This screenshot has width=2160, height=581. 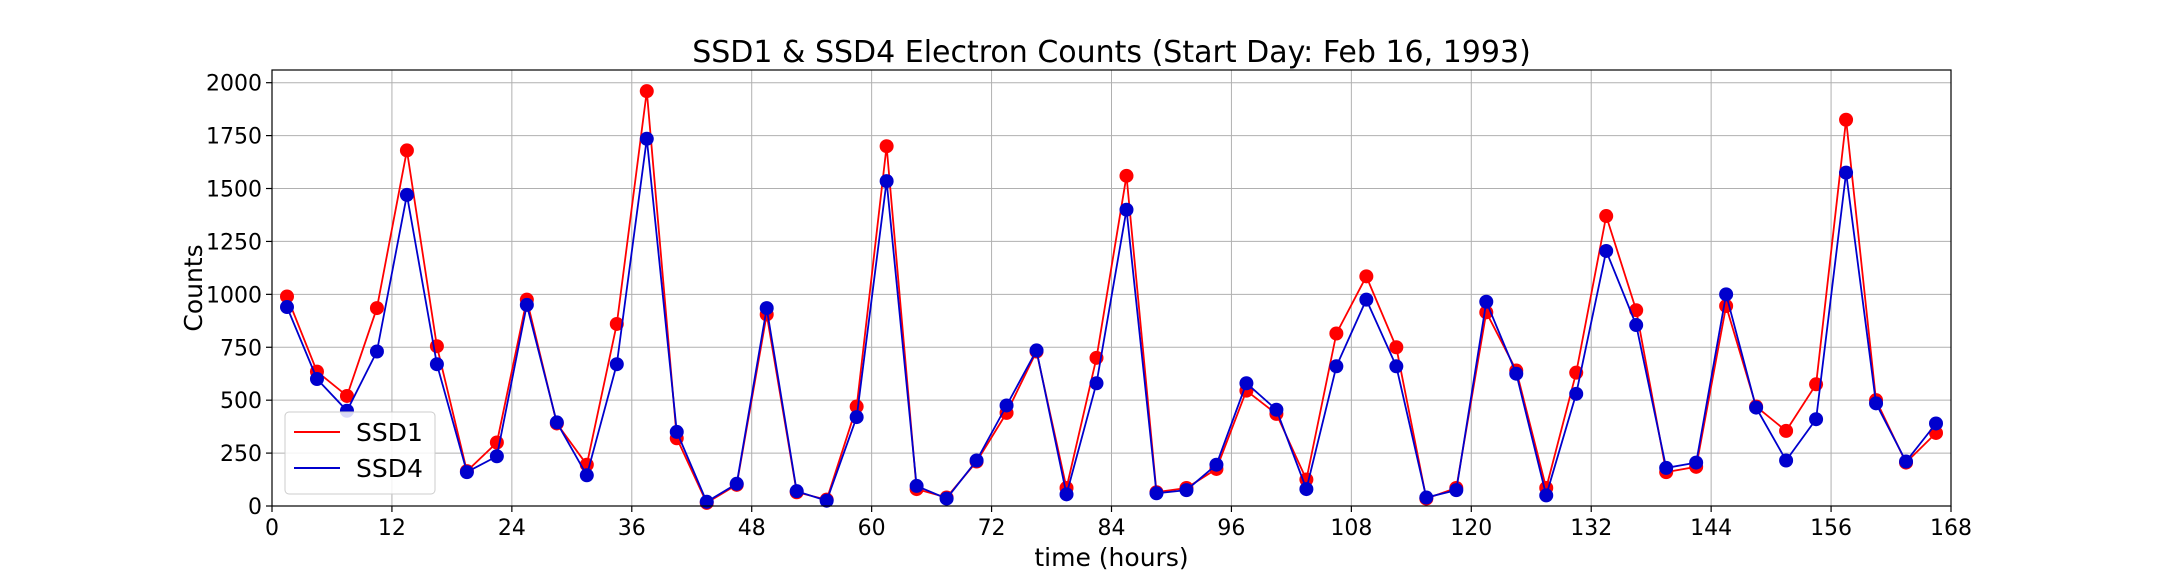 I want to click on y-tick-label: 1750, so click(x=234, y=137).